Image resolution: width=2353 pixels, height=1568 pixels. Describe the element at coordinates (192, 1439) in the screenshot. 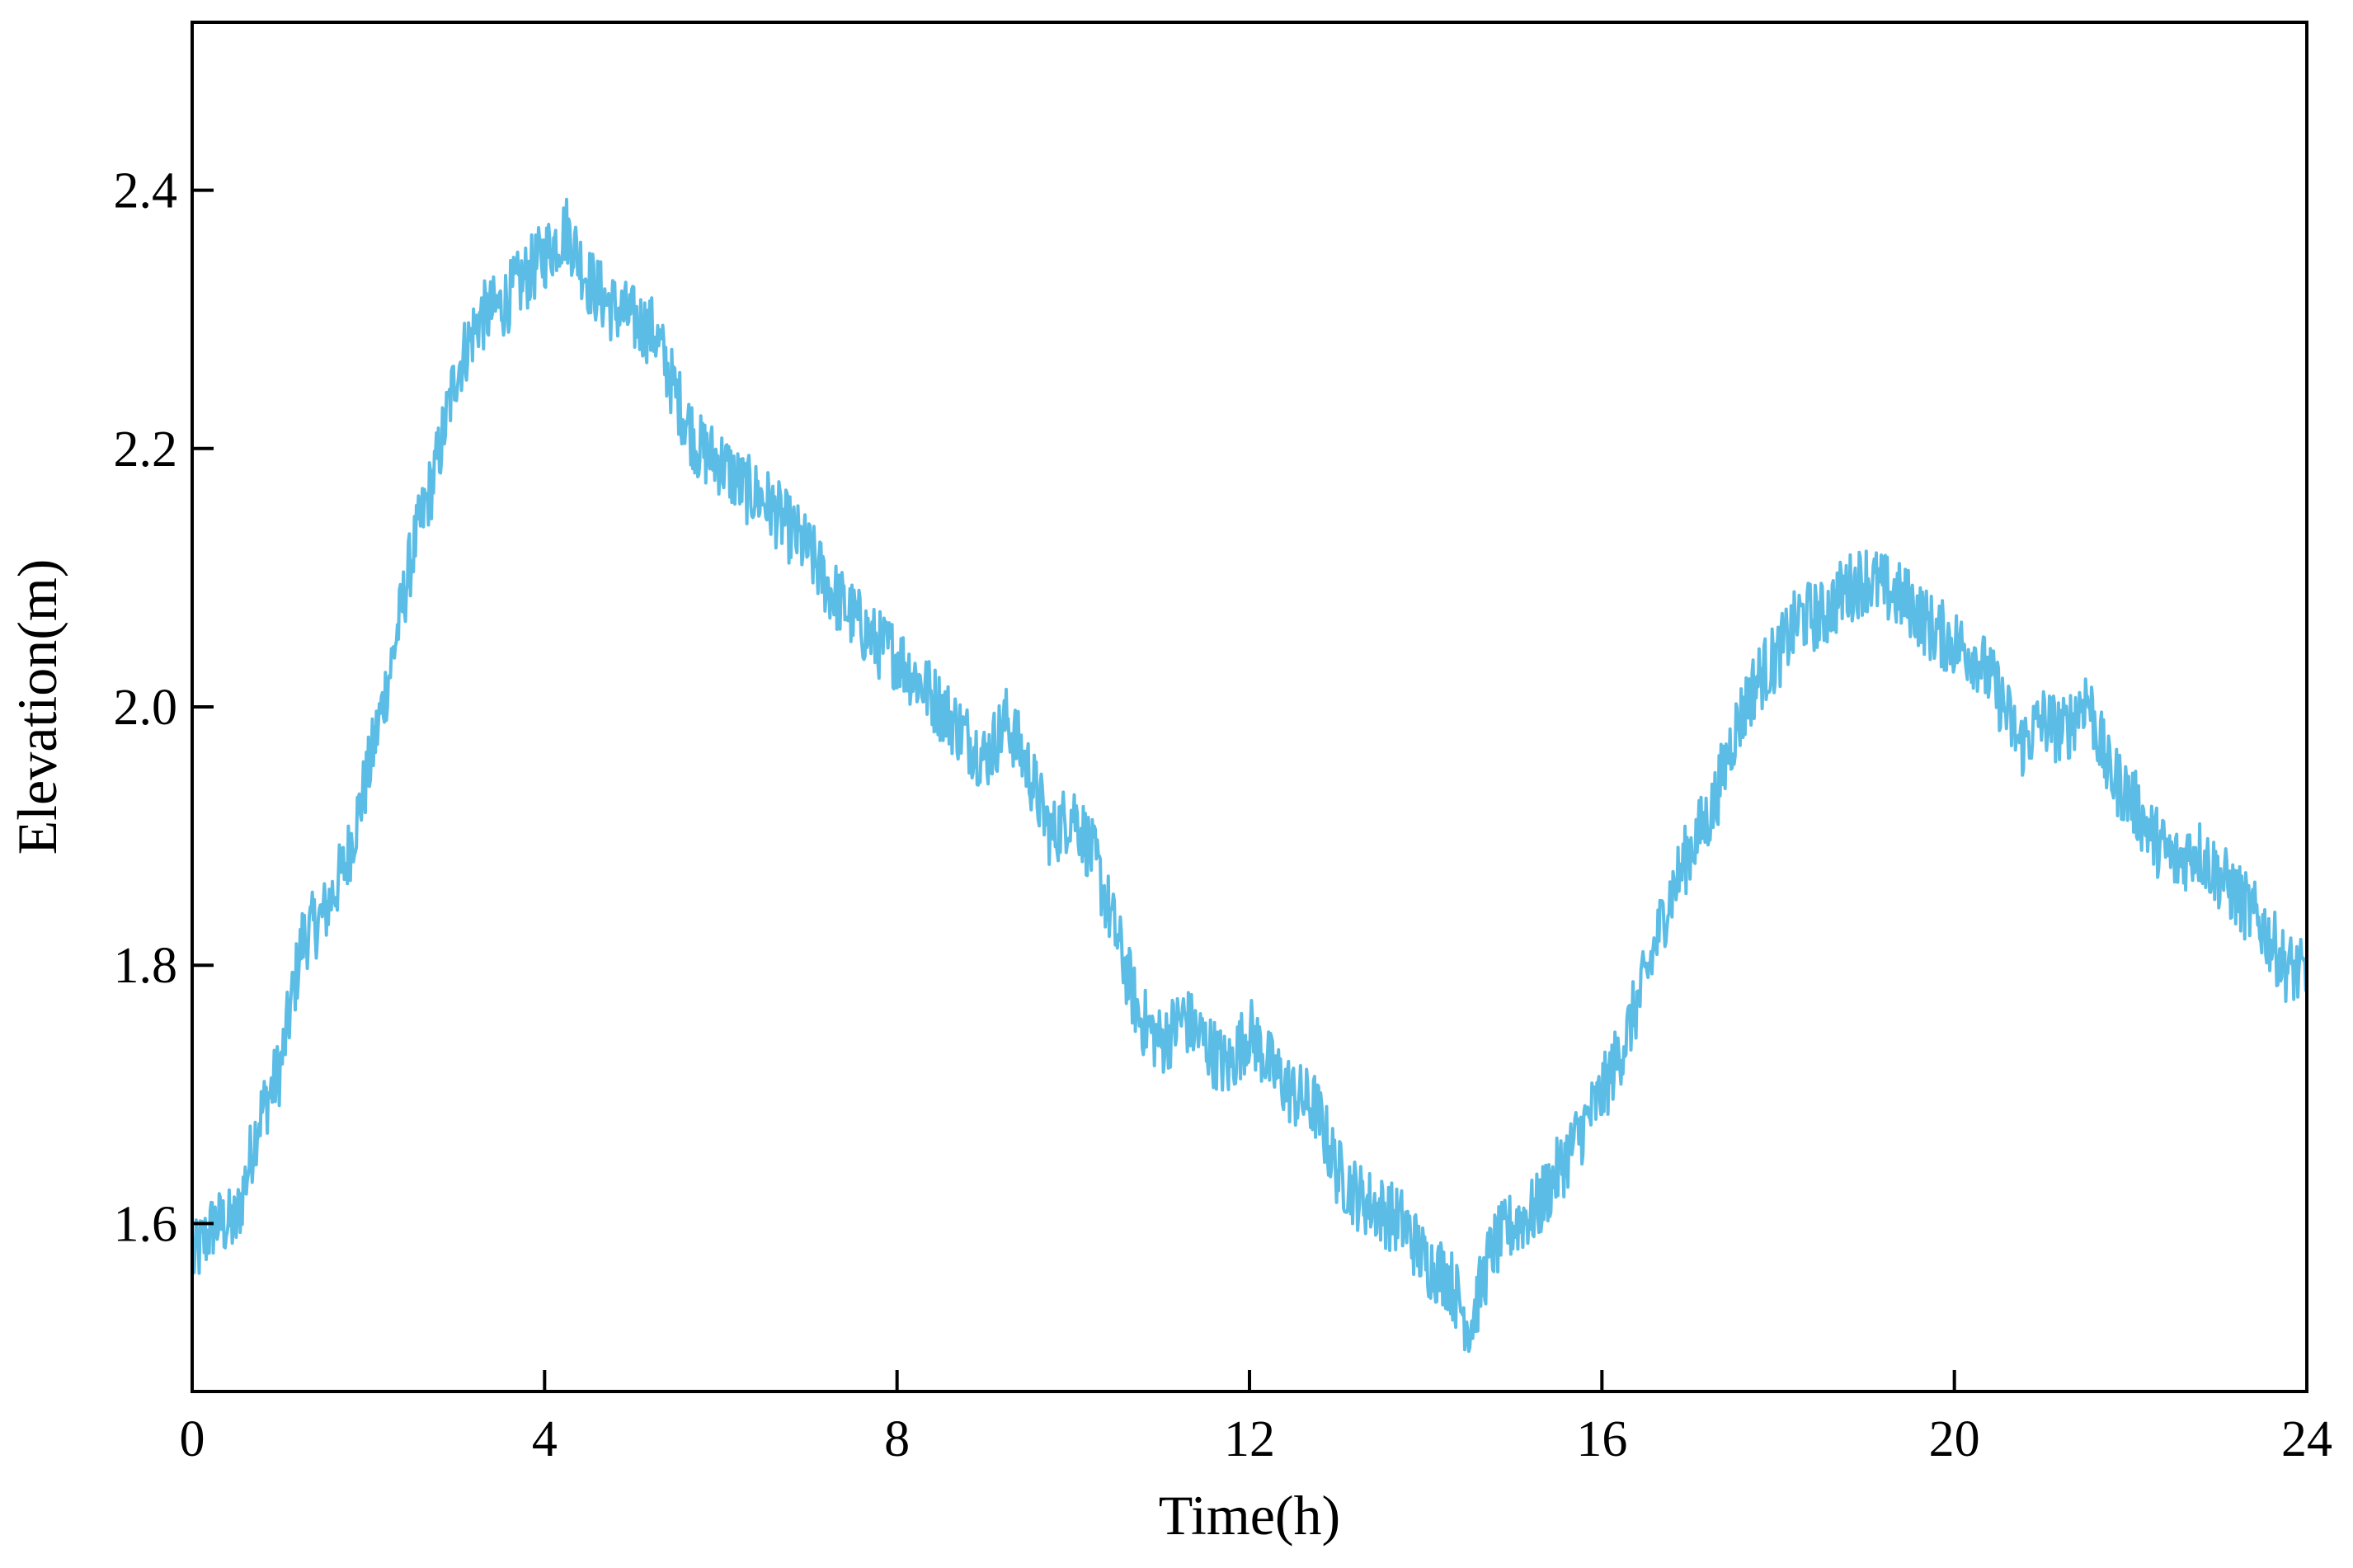

I see `x-tick-label: 0` at that location.